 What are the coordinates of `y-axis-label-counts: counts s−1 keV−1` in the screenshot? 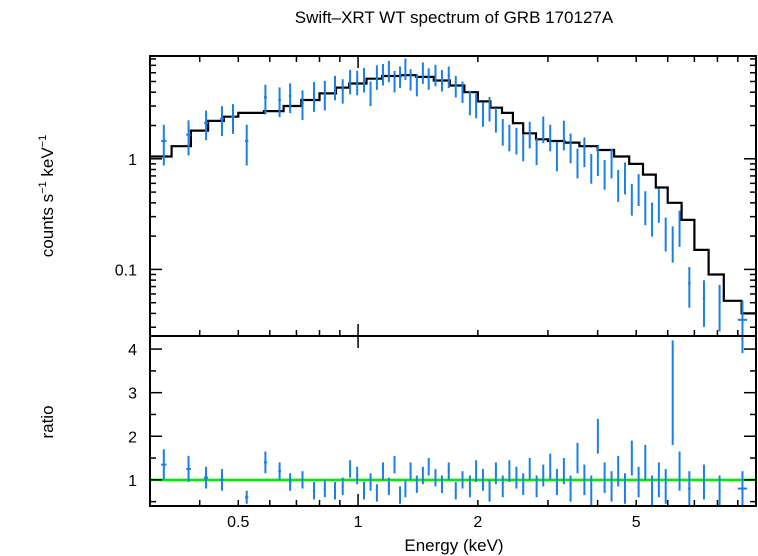 It's located at (47, 196).